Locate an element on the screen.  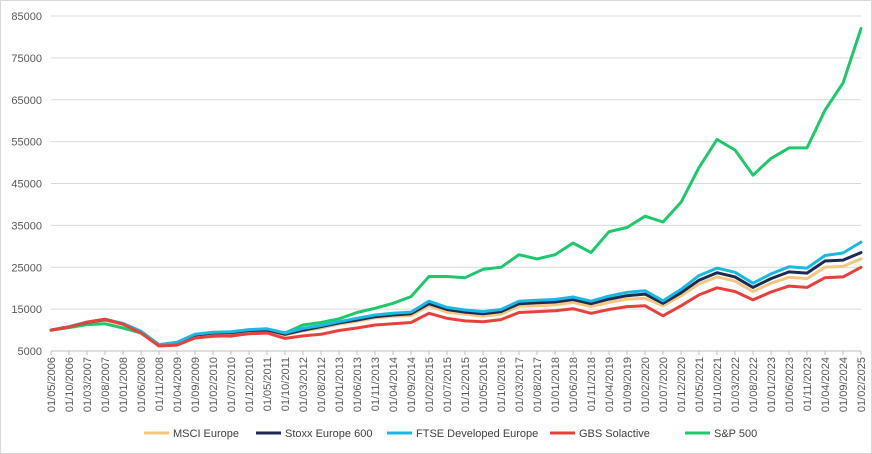
x-tick-label: 01/08/2017 is located at coordinates (538, 384).